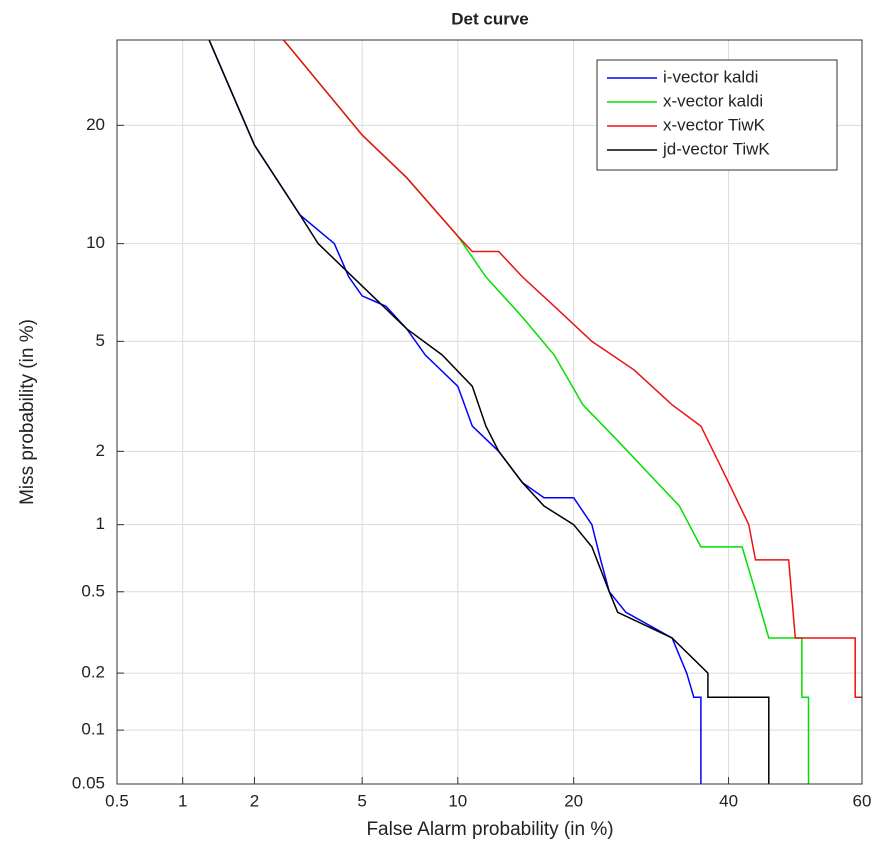 The width and height of the screenshot is (875, 850). I want to click on x-axis-label: False Alarm probability (in %), so click(489, 829).